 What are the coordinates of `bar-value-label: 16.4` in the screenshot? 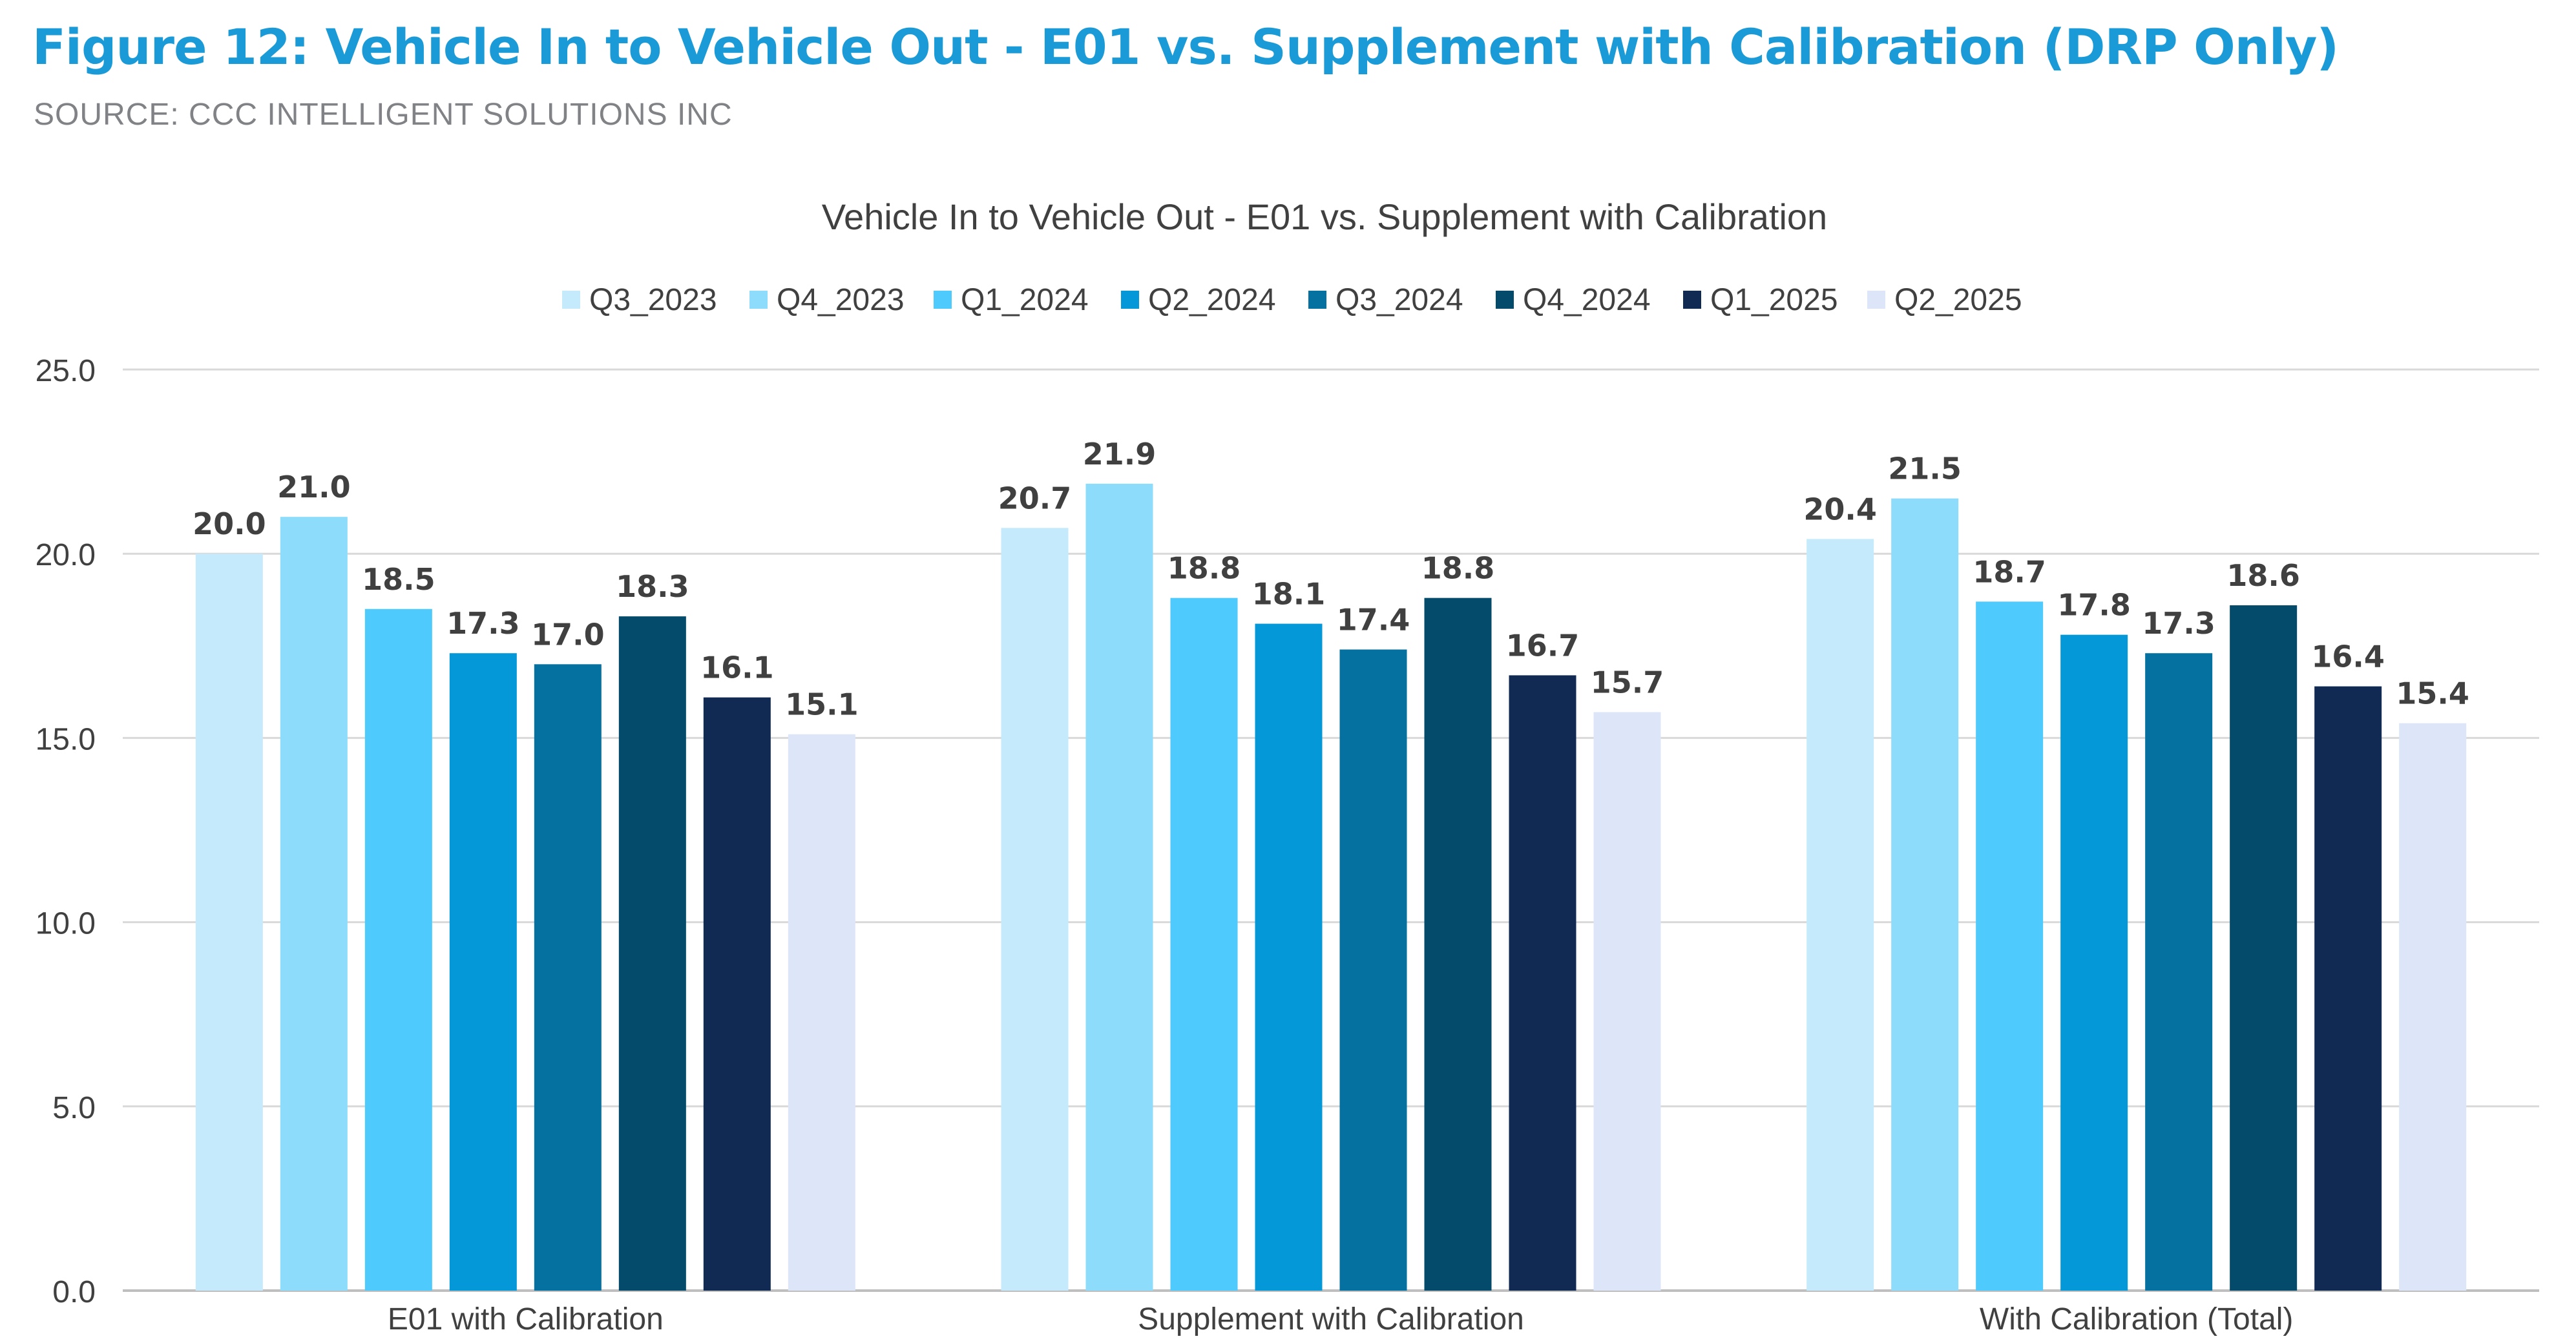 It's located at (2348, 657).